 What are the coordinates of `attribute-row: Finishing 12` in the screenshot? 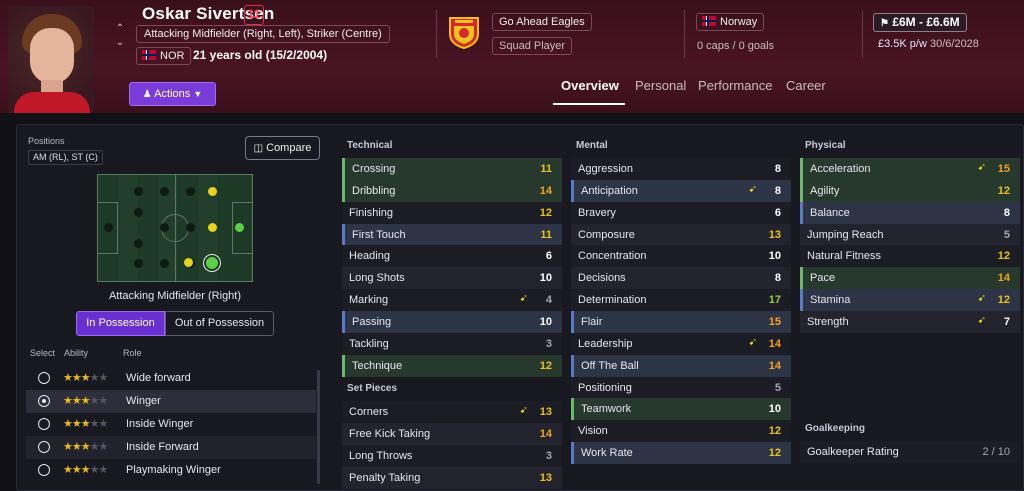 It's located at (452, 212).